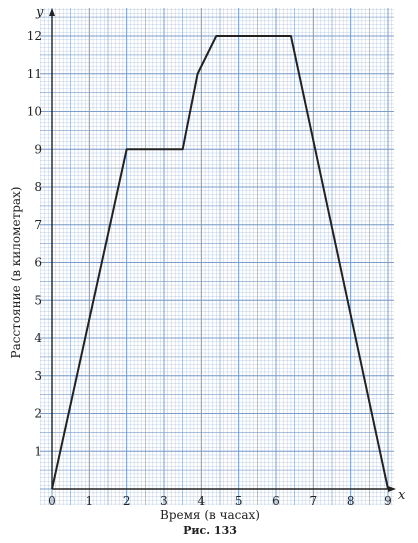 The width and height of the screenshot is (418, 543). I want to click on y-tick-label: 6, so click(38, 263).